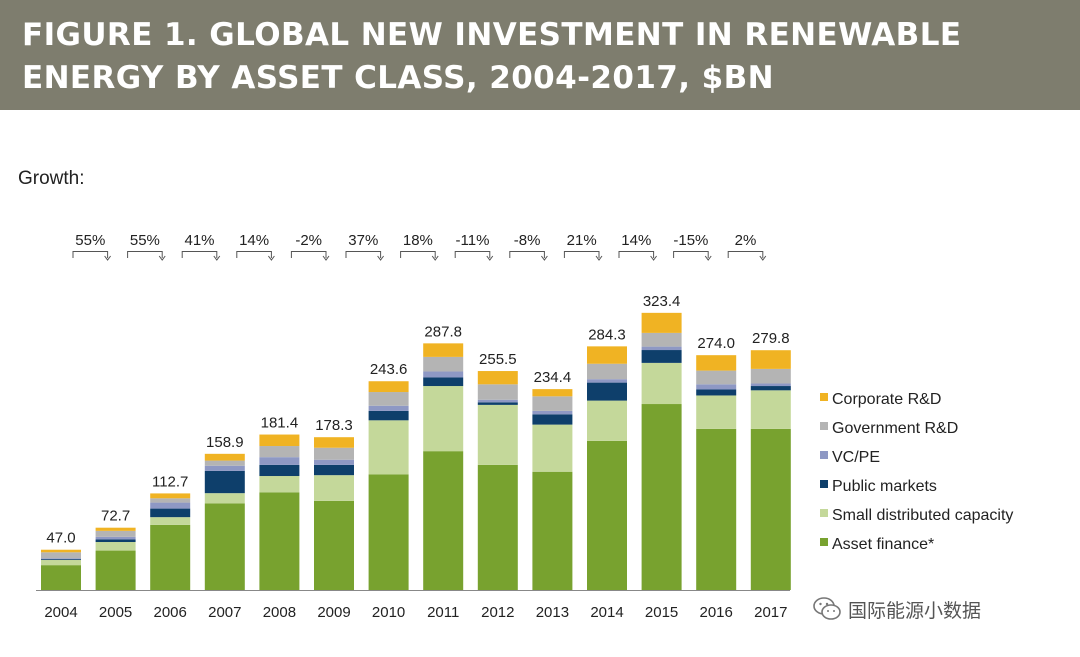 Image resolution: width=1080 pixels, height=657 pixels. Describe the element at coordinates (115, 612) in the screenshot. I see `x-tick-label: 2005` at that location.